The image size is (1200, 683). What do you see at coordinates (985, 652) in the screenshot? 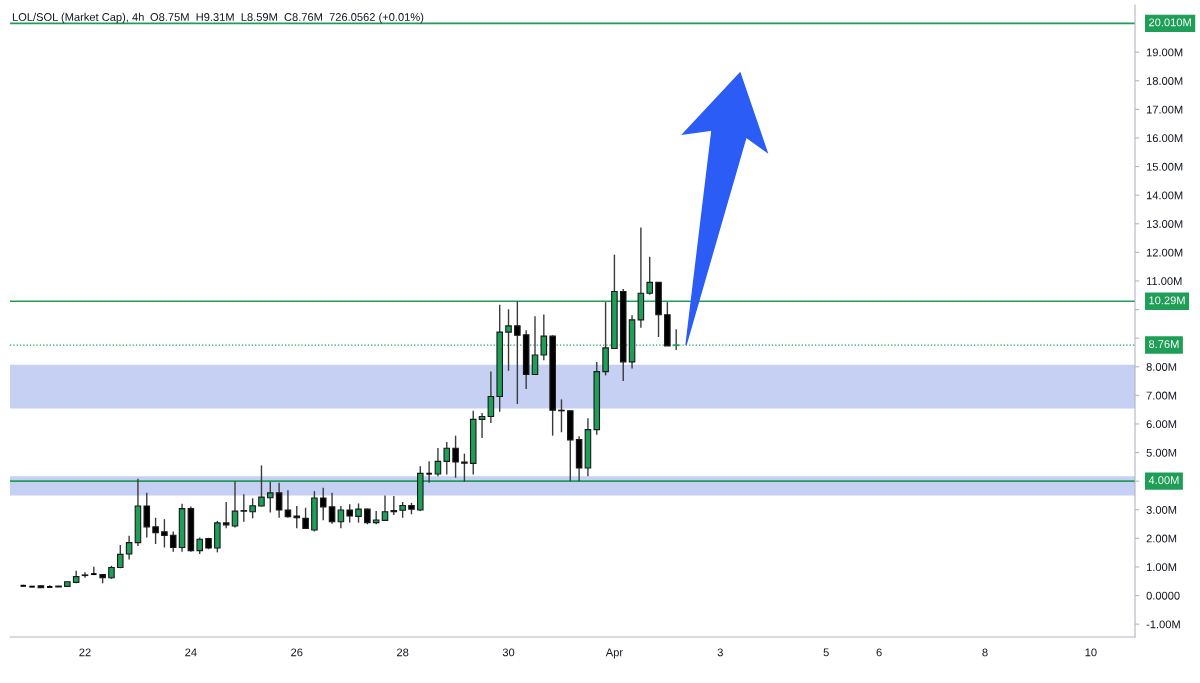
I see `x-tick-label: 8` at bounding box center [985, 652].